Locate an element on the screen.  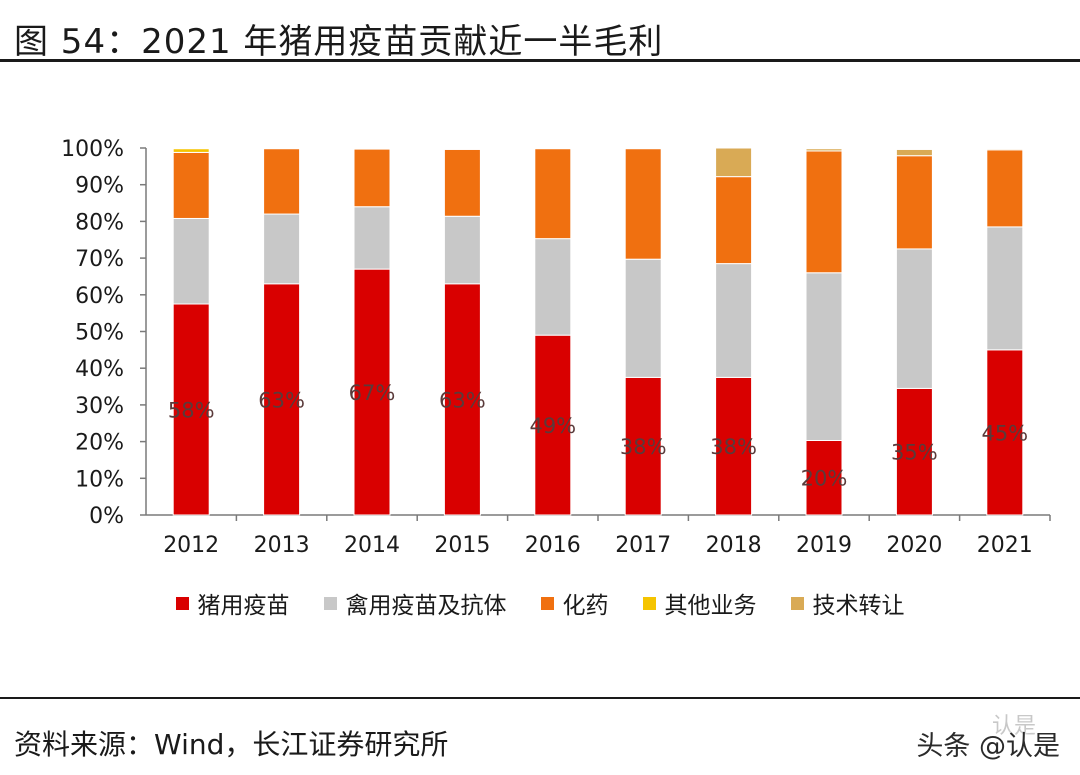
y-tick-label: 40% is located at coordinates (99, 369).